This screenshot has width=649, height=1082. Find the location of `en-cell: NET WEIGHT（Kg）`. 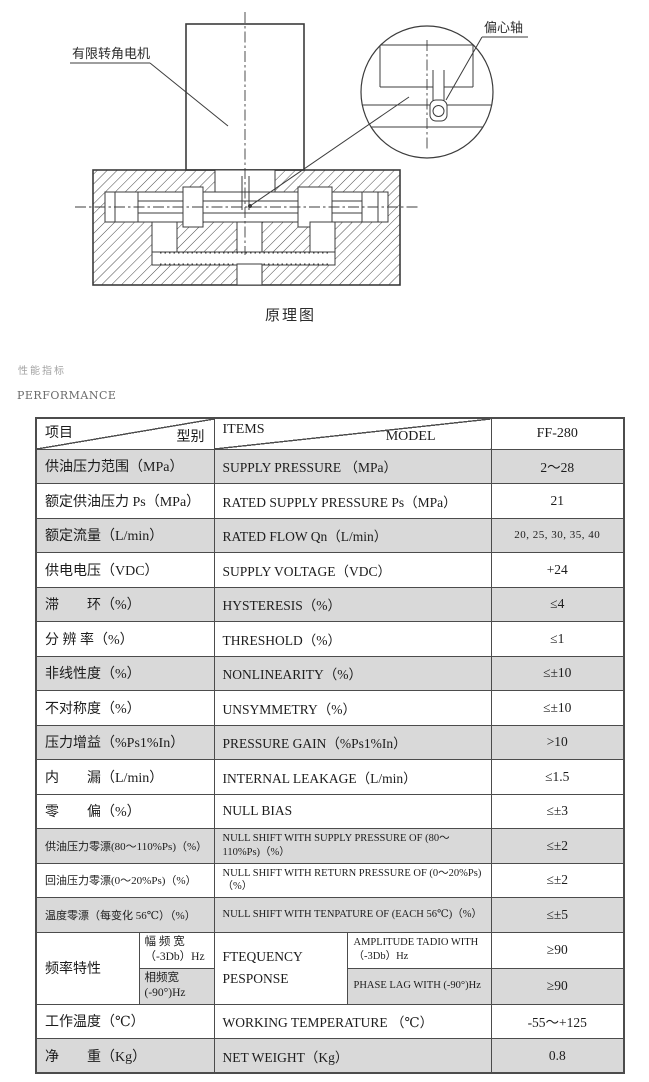

en-cell: NET WEIGHT（Kg） is located at coordinates (352, 1056).